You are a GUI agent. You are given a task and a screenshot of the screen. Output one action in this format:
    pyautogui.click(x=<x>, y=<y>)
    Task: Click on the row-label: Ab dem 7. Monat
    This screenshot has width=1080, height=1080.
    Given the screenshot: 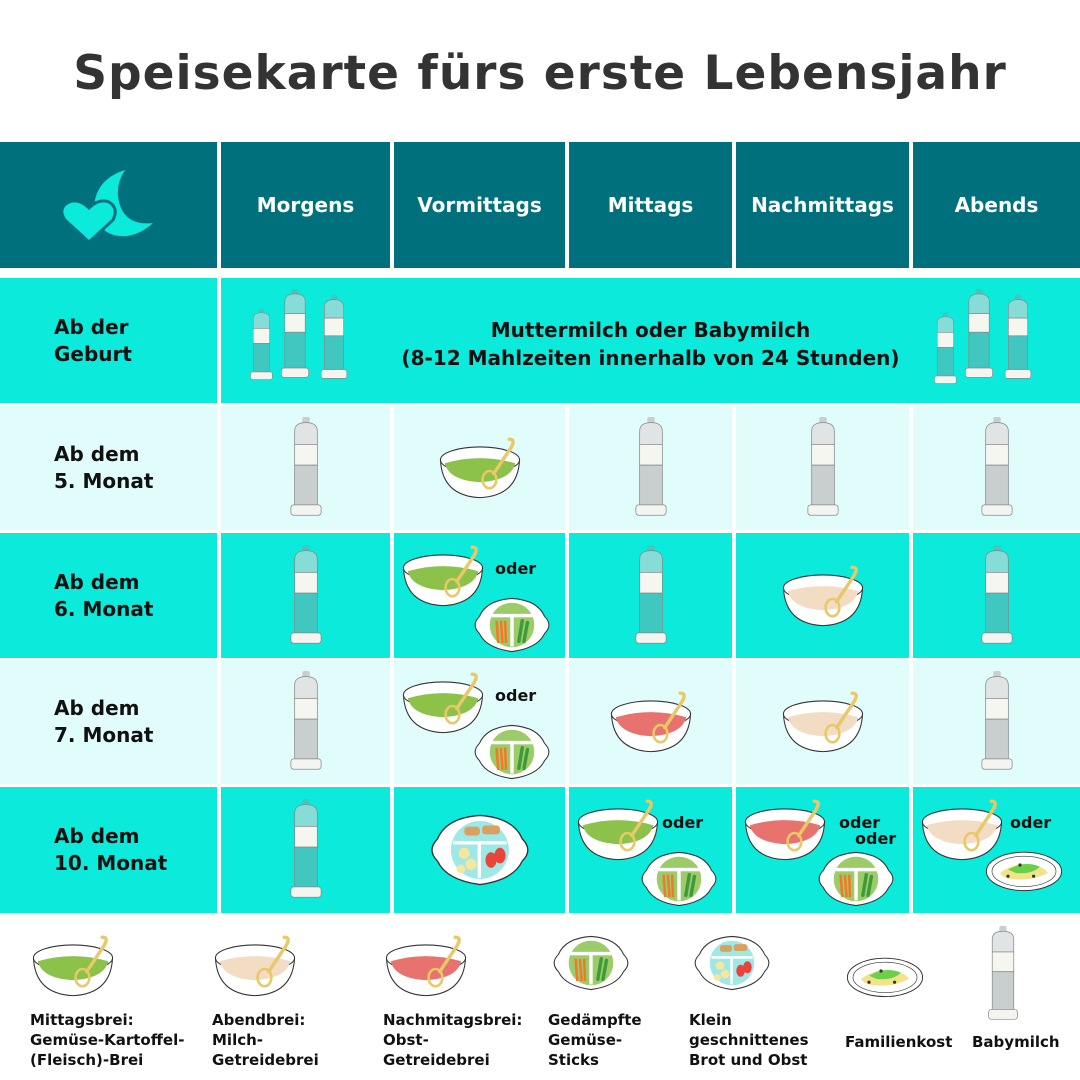 What is the action you would take?
    pyautogui.click(x=108, y=722)
    